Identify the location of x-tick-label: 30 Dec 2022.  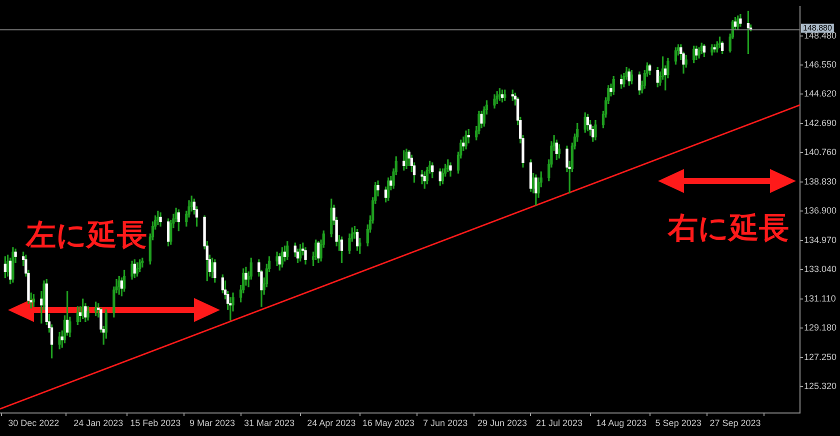
(34, 423).